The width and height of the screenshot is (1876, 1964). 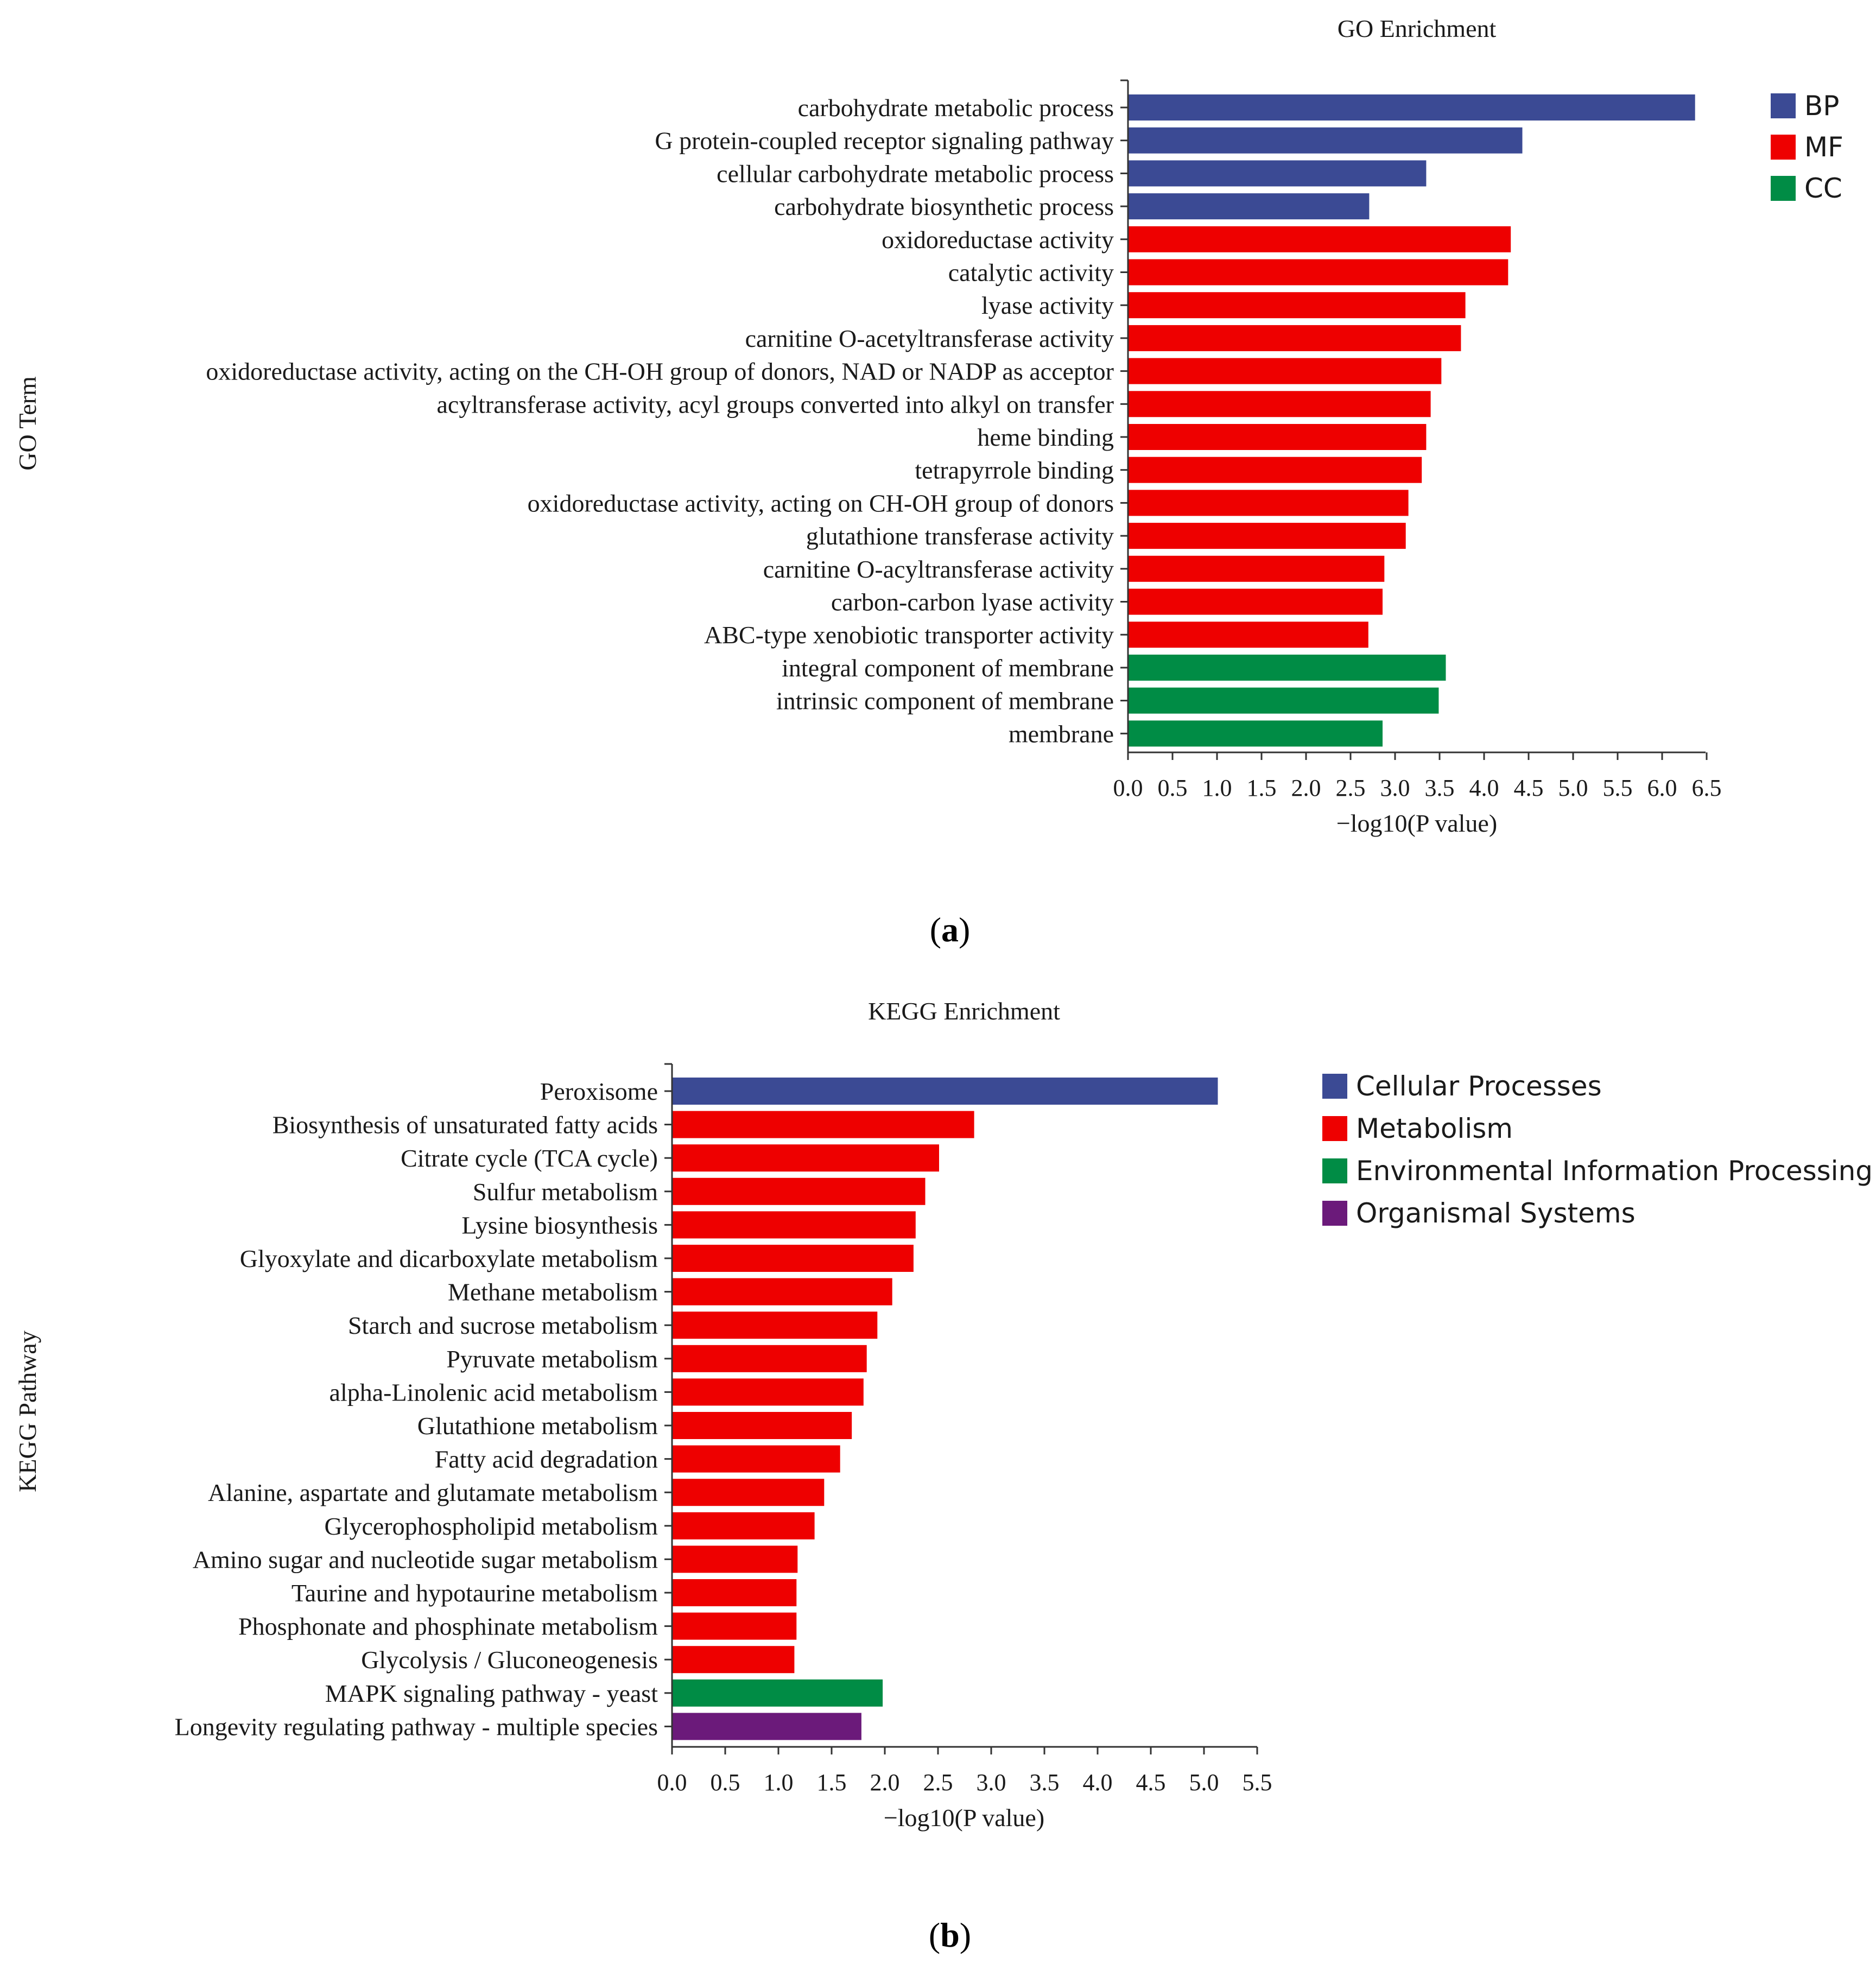 What do you see at coordinates (449, 1258) in the screenshot?
I see `category-label: Glyoxylate and dicarboxylate metabolism` at bounding box center [449, 1258].